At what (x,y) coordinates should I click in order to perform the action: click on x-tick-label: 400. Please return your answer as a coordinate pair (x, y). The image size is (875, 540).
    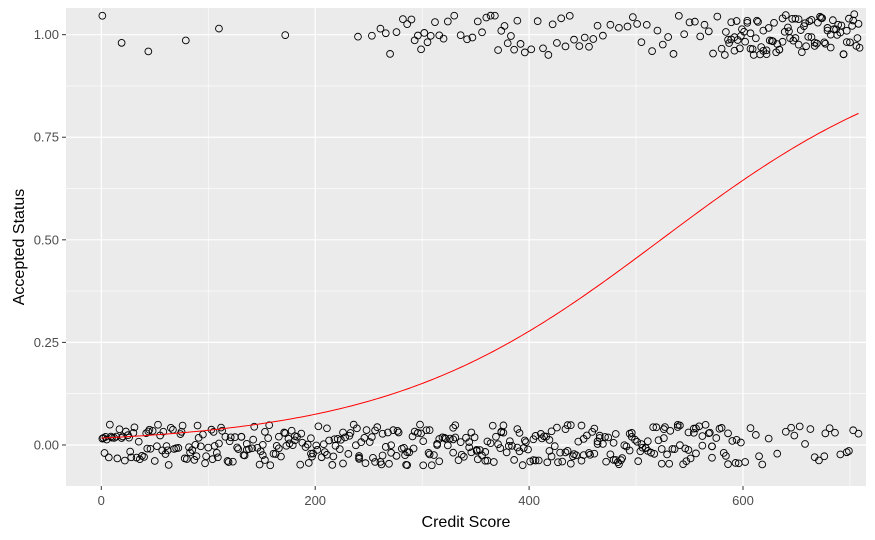
    Looking at the image, I should click on (529, 500).